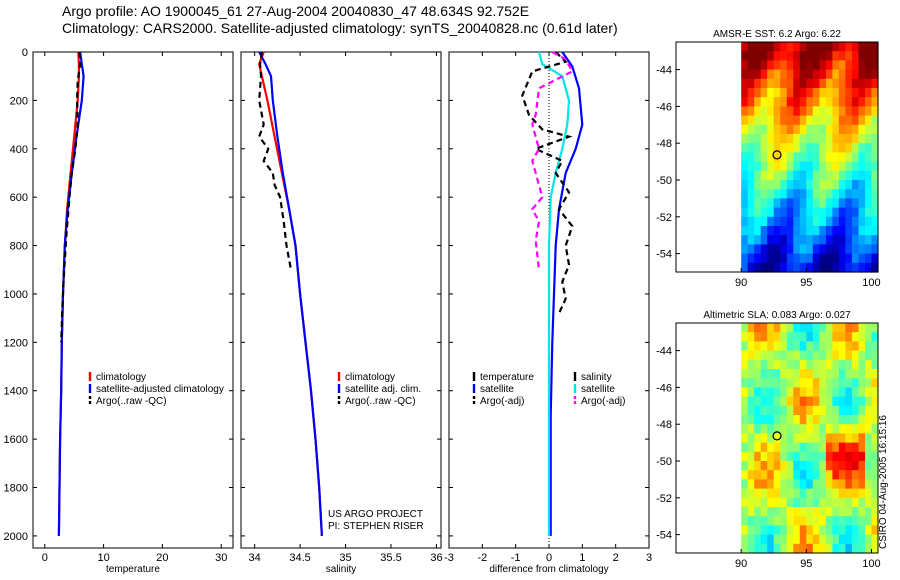 The image size is (900, 580). Describe the element at coordinates (103, 558) in the screenshot. I see `x-tick-label-temperature: 10` at that location.